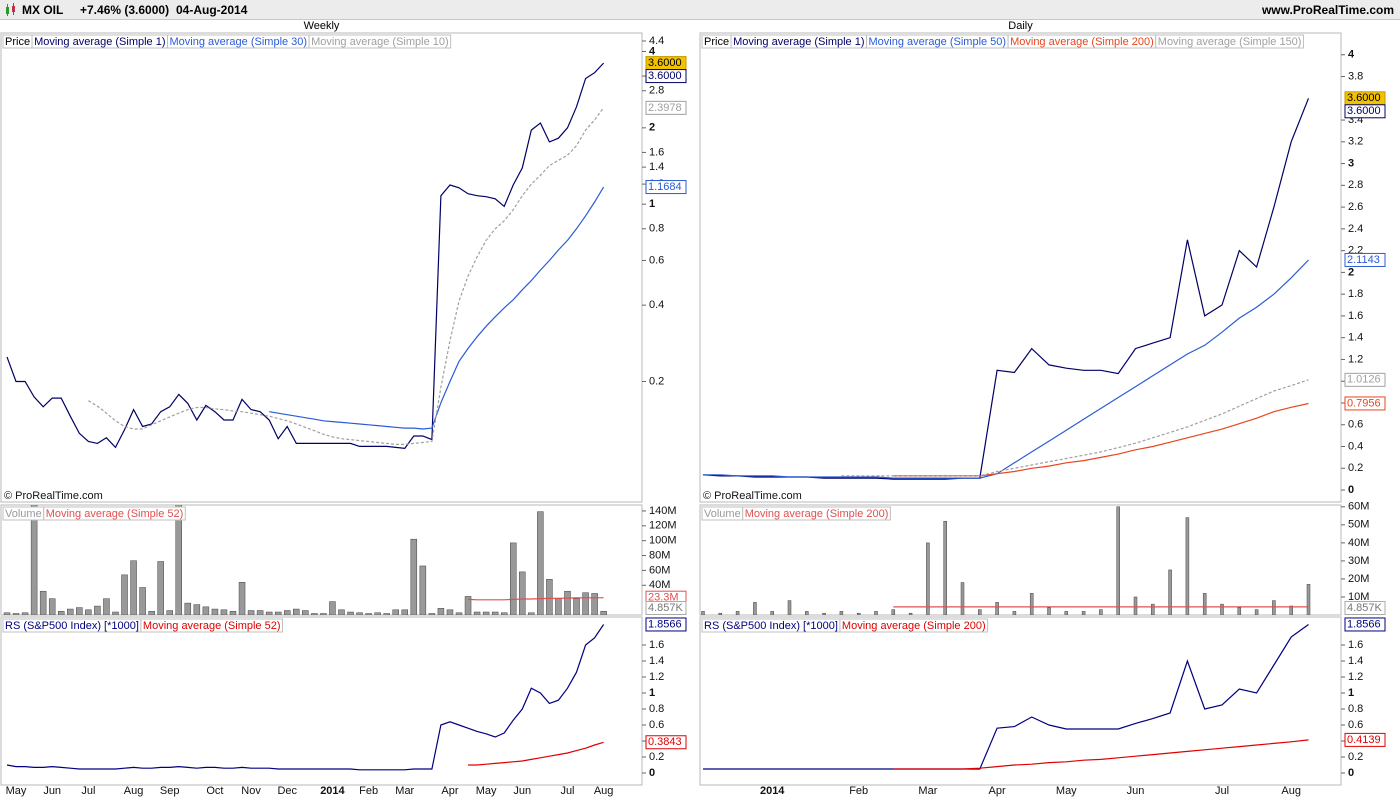 This screenshot has width=1400, height=800. I want to click on y-tick-label: 3, so click(1351, 163).